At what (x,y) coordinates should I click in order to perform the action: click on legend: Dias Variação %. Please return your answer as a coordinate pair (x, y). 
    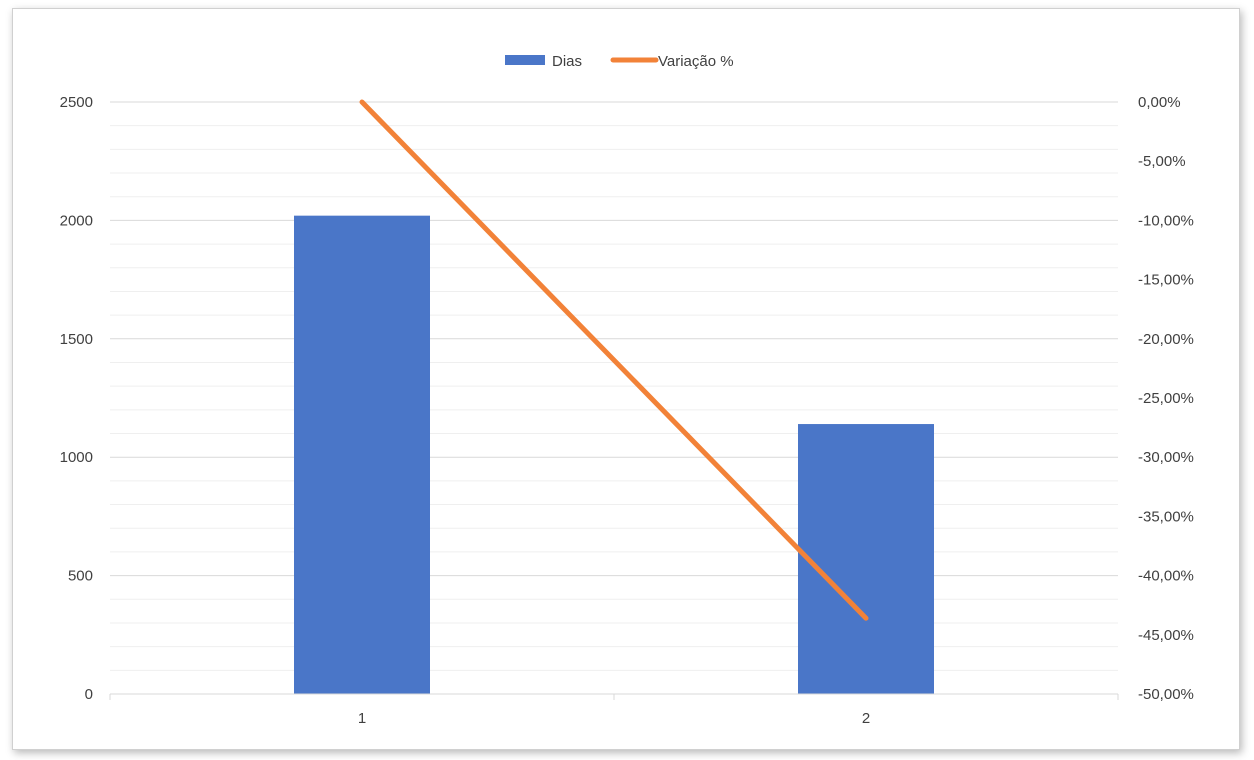
    Looking at the image, I should click on (619, 61).